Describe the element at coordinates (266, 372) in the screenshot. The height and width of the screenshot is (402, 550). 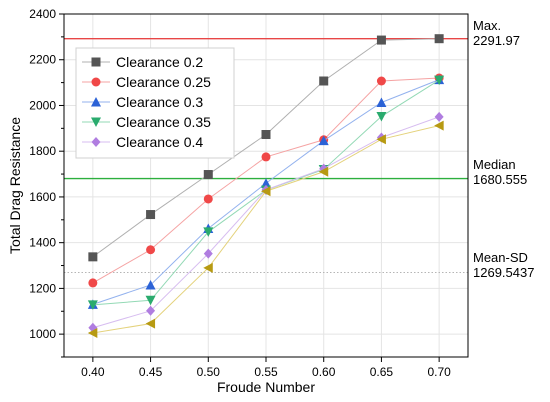
I see `x-tick-label: 0.55` at that location.